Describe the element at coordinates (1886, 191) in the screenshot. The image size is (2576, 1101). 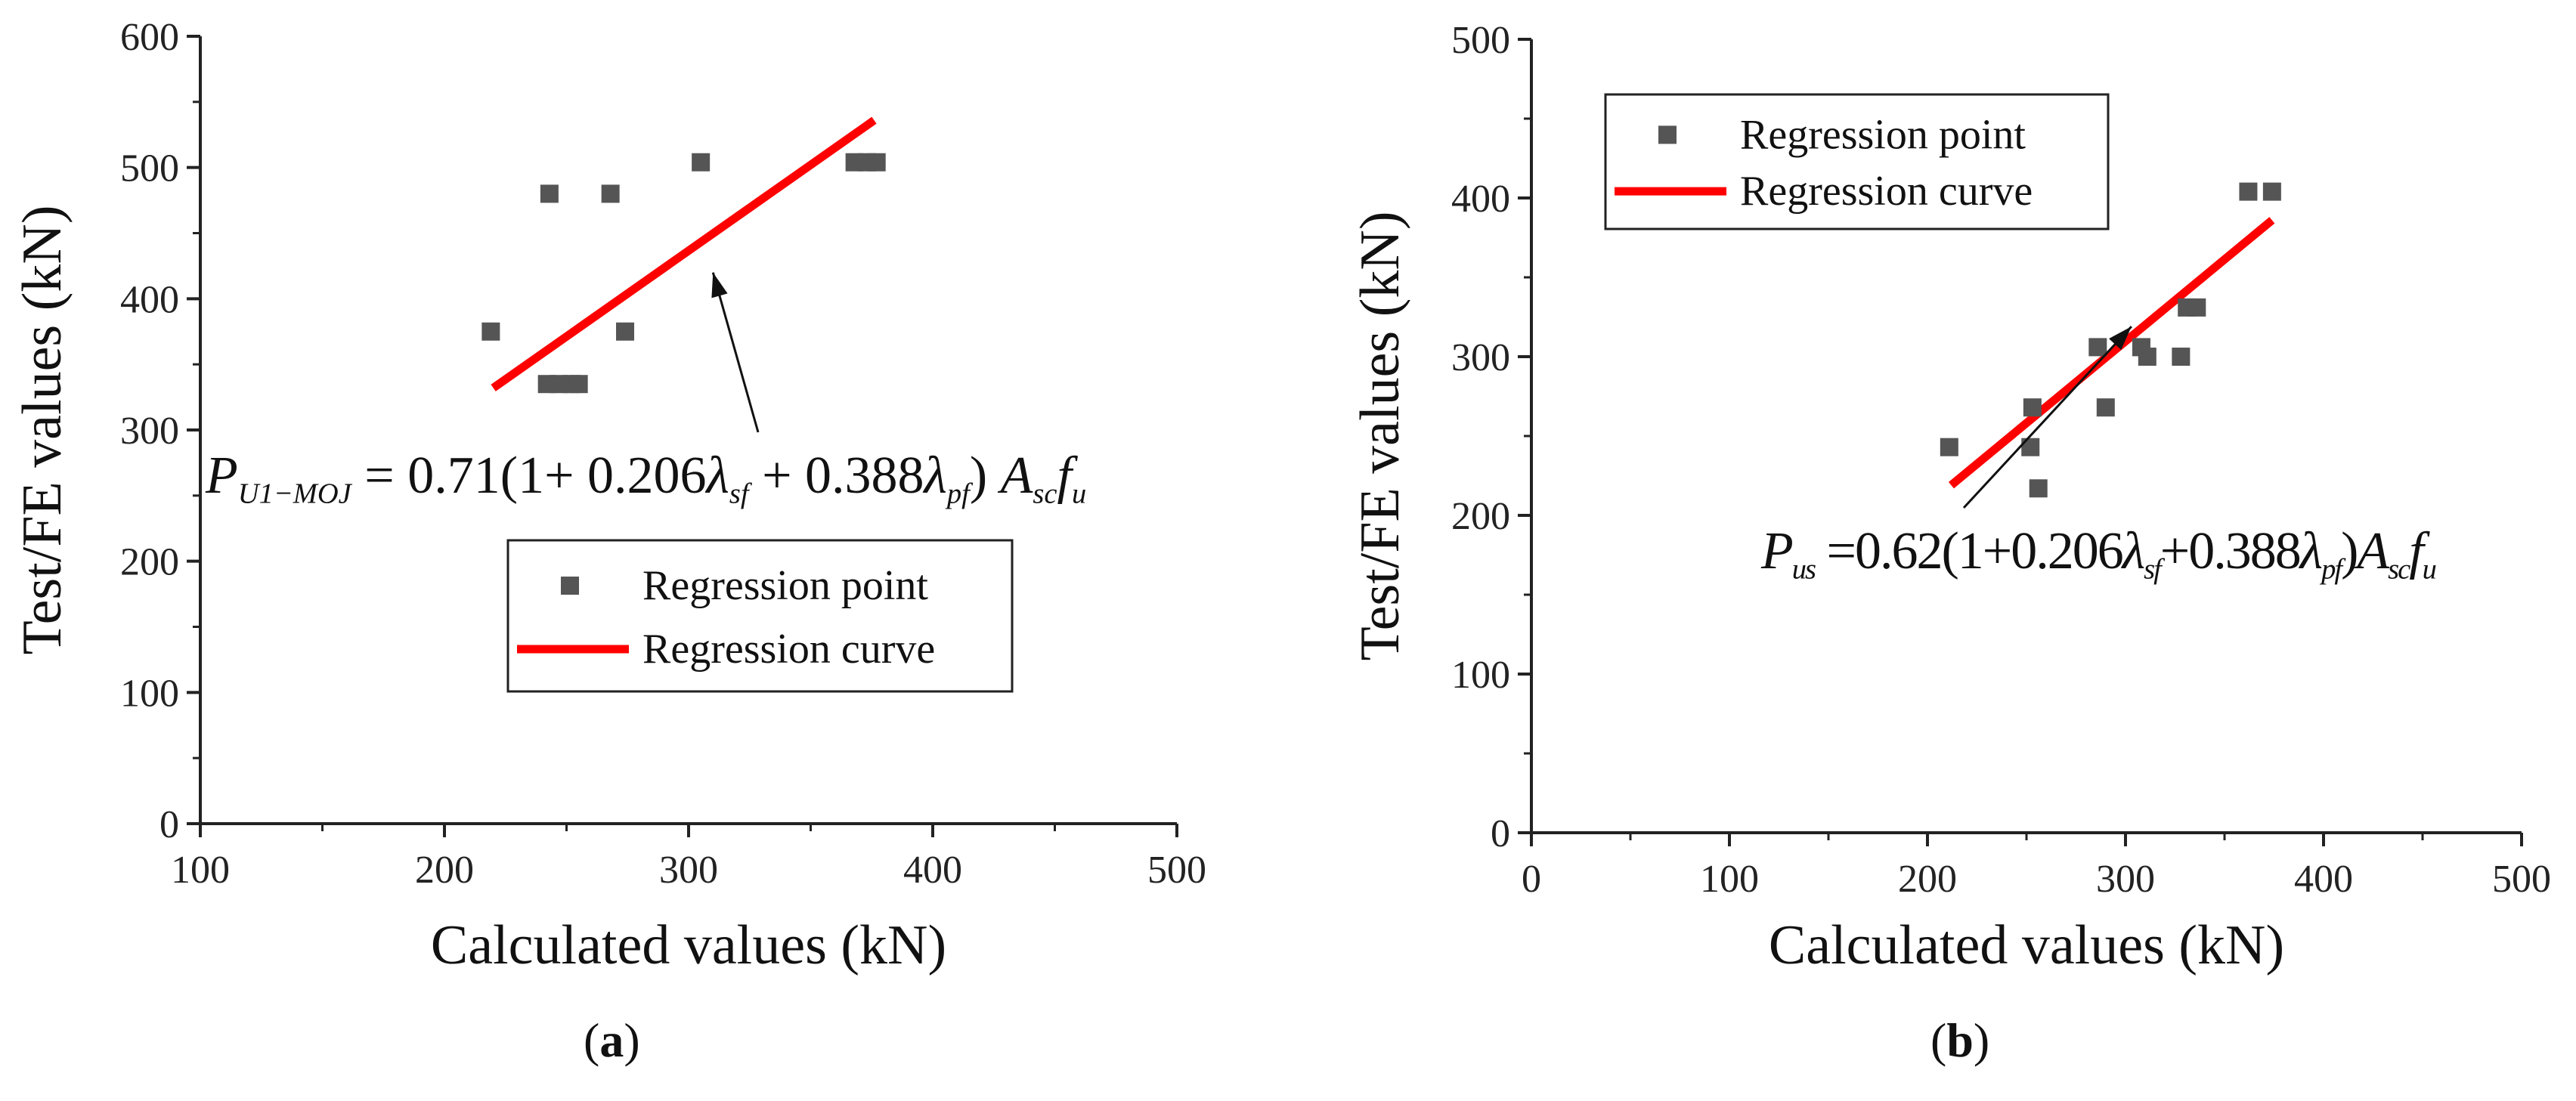
I see `chart-b-legend-label: Regression curve` at that location.